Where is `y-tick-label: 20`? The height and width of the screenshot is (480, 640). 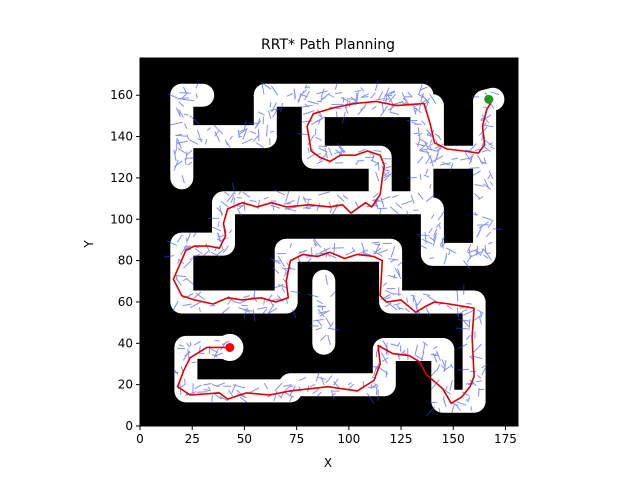 y-tick-label: 20 is located at coordinates (125, 385).